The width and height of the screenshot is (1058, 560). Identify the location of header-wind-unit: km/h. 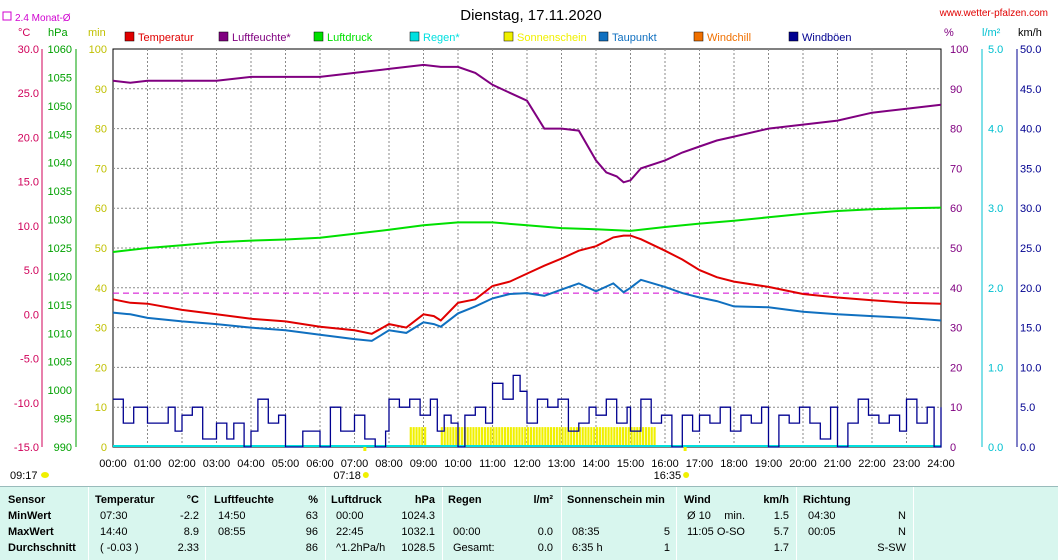
(776, 500).